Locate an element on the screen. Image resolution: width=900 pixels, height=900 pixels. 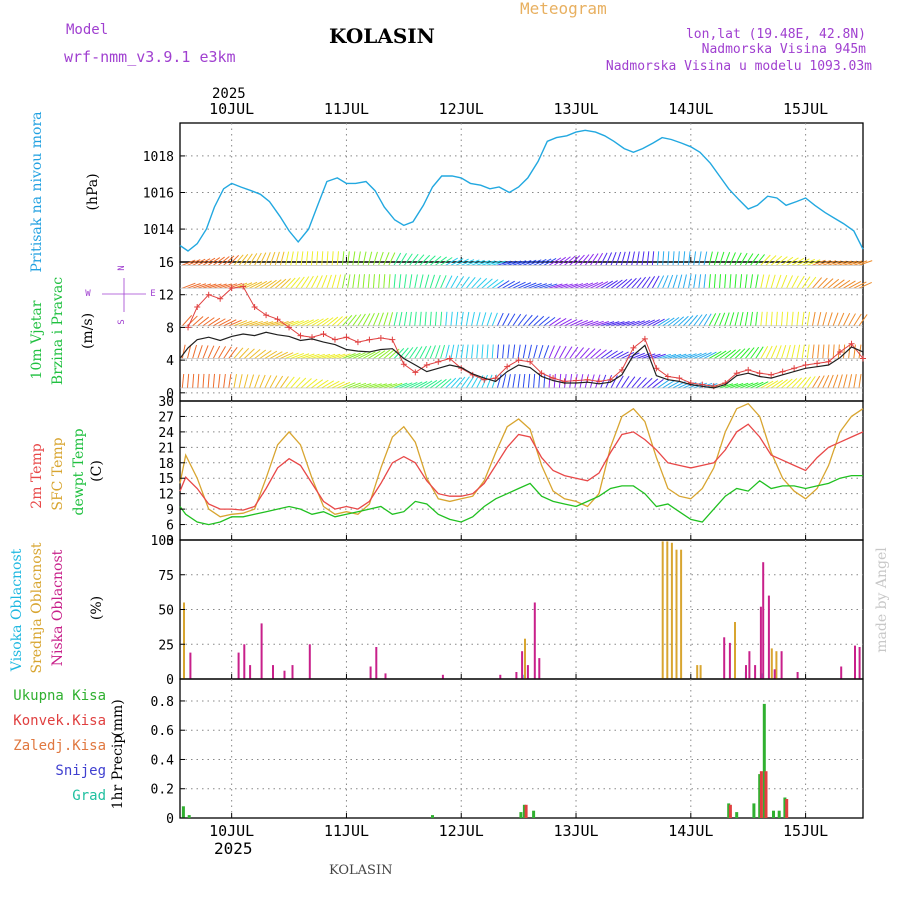
date-label-bottom: 11JUL is located at coordinates (346, 831).